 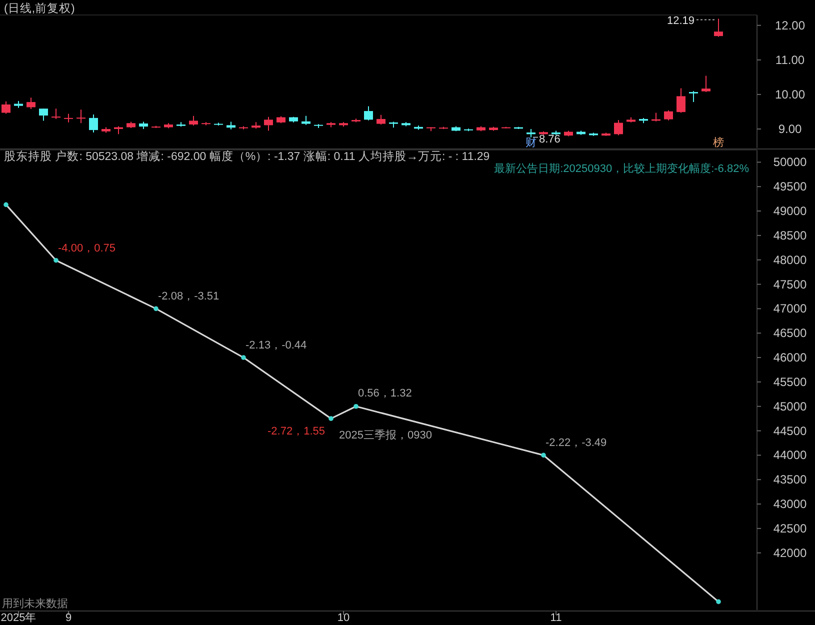 I want to click on annotation: 8.76, so click(x=549, y=139).